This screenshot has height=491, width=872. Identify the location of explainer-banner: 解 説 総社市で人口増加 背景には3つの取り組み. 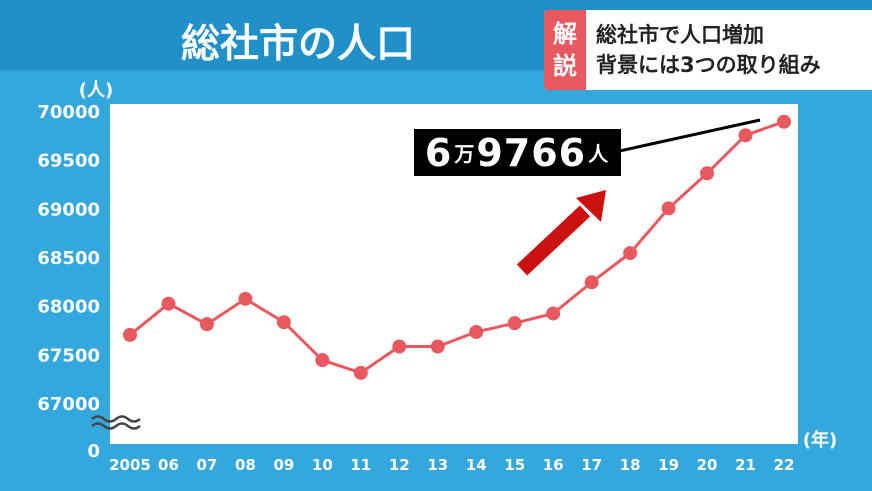
(708, 50).